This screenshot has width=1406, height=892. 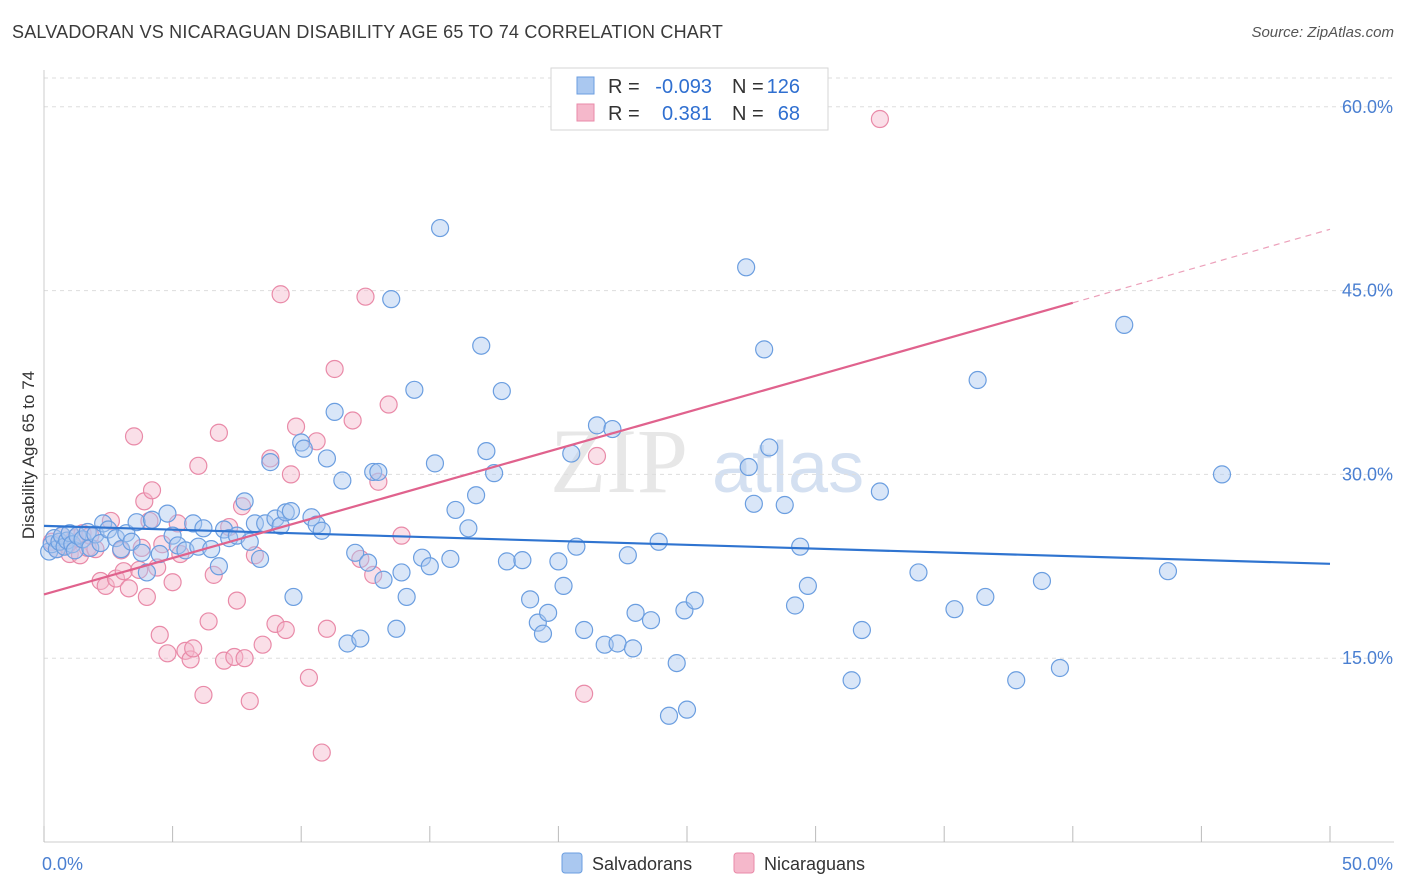 What do you see at coordinates (717, 864) in the screenshot?
I see `x-tick-labels: 0.0% 50.0%` at bounding box center [717, 864].